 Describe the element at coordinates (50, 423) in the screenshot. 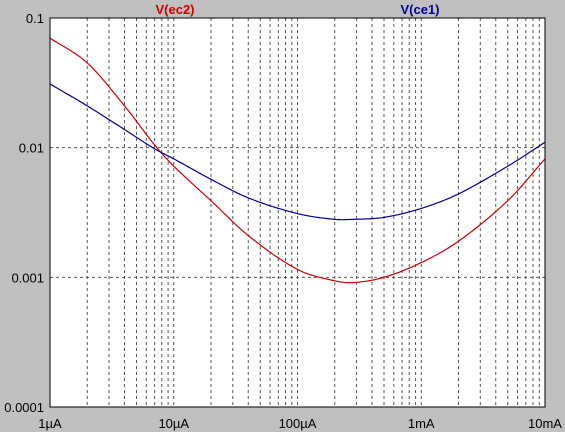

I see `x-tick-label: 1µA` at that location.